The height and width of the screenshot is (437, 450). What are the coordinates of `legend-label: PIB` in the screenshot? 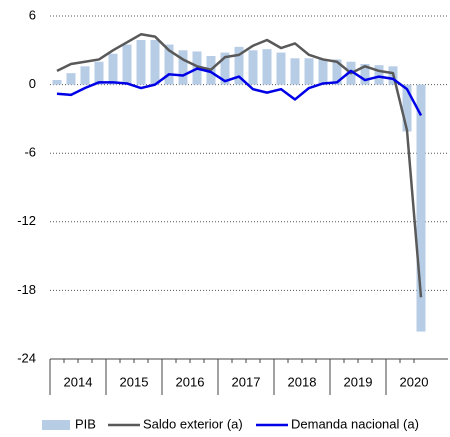 It's located at (85, 423).